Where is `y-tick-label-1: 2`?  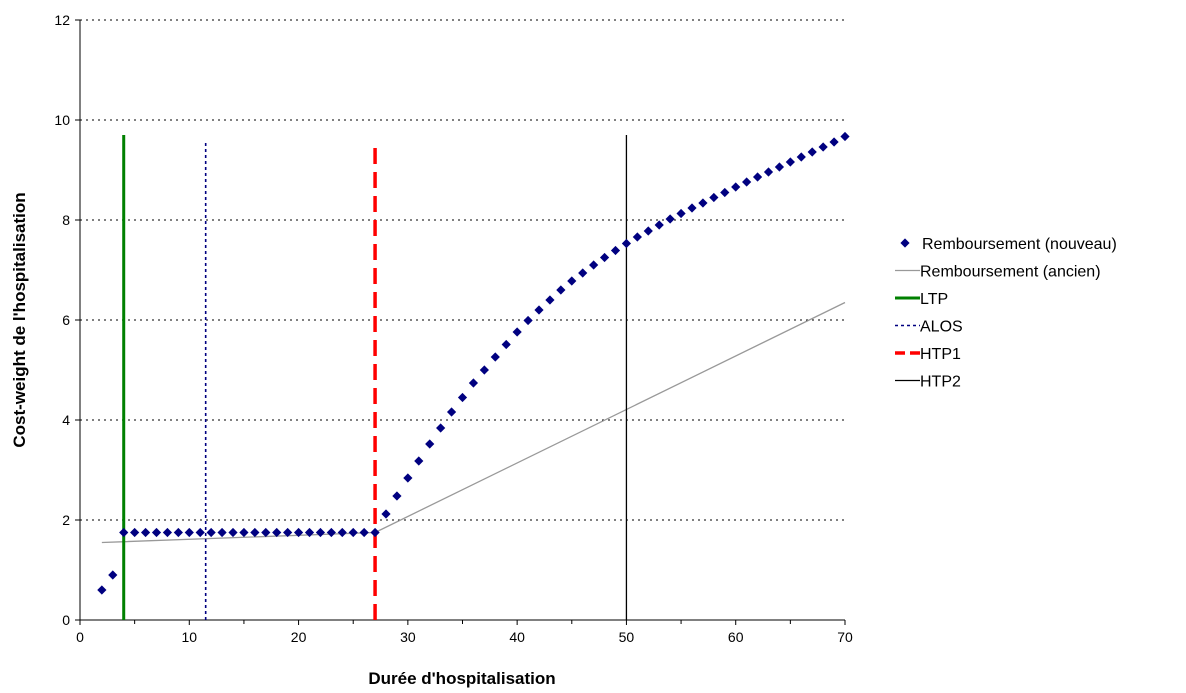 y-tick-label-1: 2 is located at coordinates (66, 520).